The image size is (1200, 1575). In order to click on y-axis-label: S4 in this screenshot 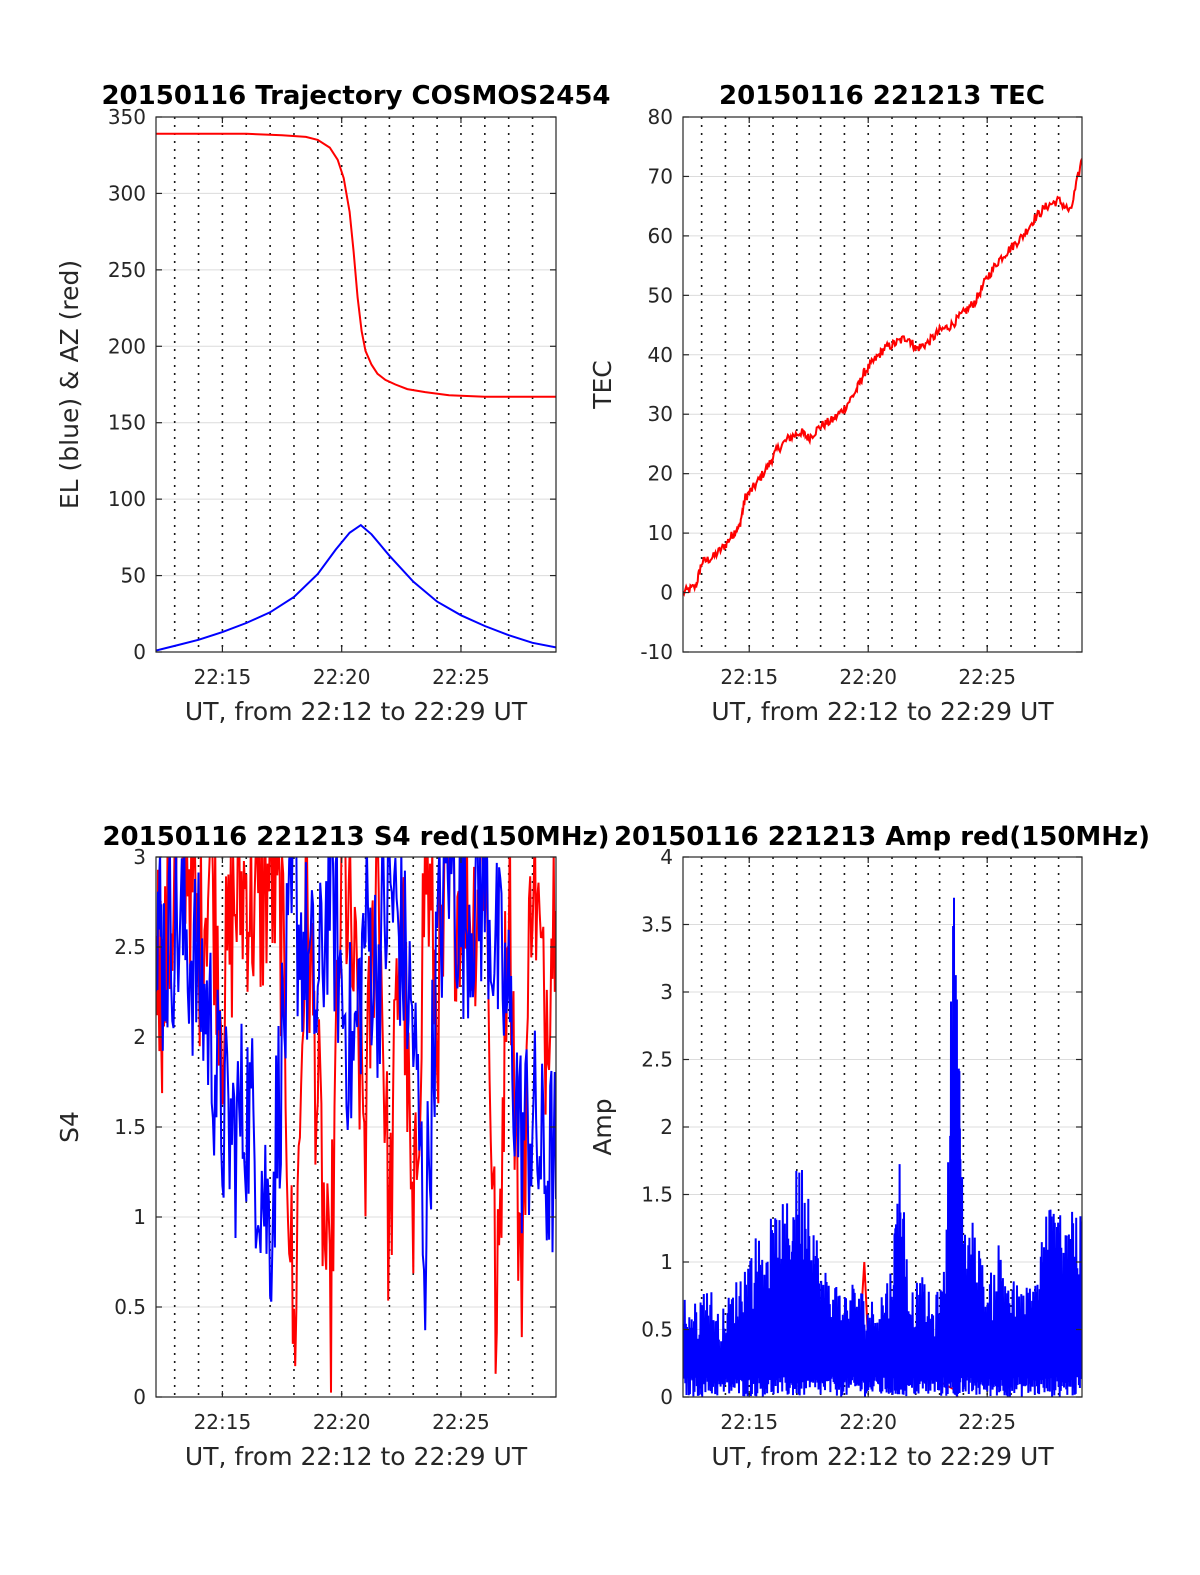, I will do `click(69, 1127)`.